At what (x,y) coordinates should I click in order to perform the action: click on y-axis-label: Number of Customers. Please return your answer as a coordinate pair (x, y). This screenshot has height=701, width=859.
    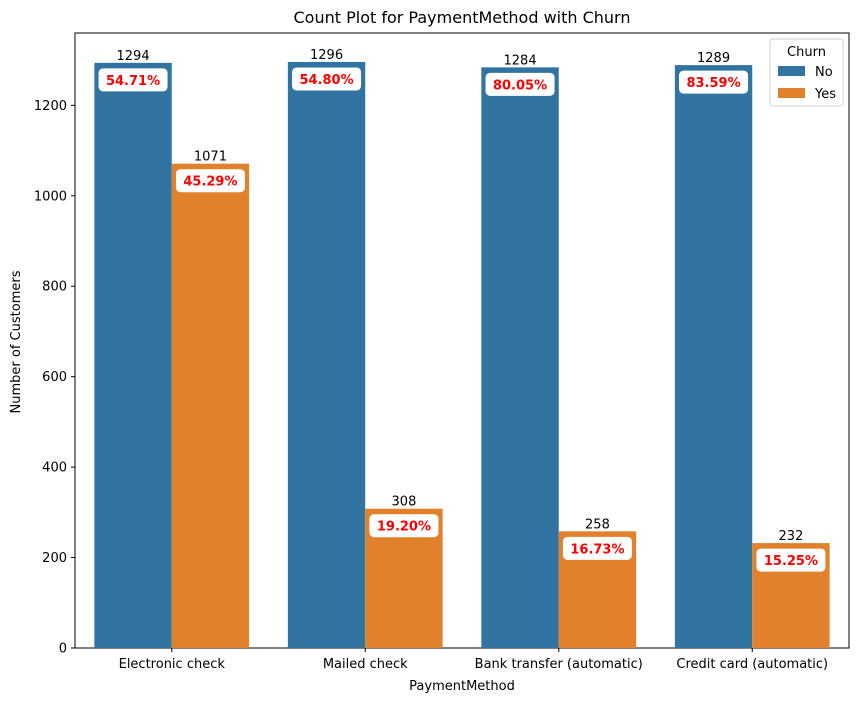
    Looking at the image, I should click on (16, 341).